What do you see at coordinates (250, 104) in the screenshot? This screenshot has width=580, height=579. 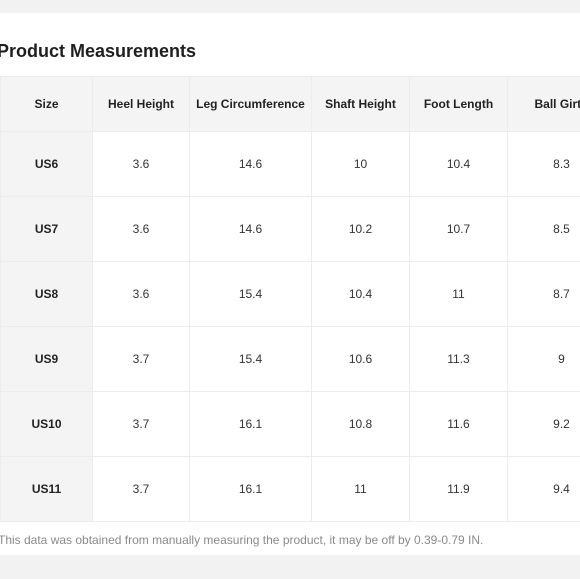 I see `column-header-leg-circumference: Leg Circumference` at bounding box center [250, 104].